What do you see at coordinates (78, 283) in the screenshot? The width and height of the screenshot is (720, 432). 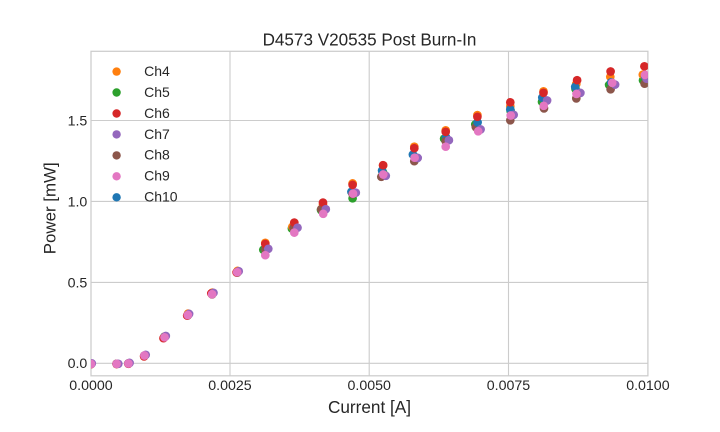 I see `svg-text: 0.5` at bounding box center [78, 283].